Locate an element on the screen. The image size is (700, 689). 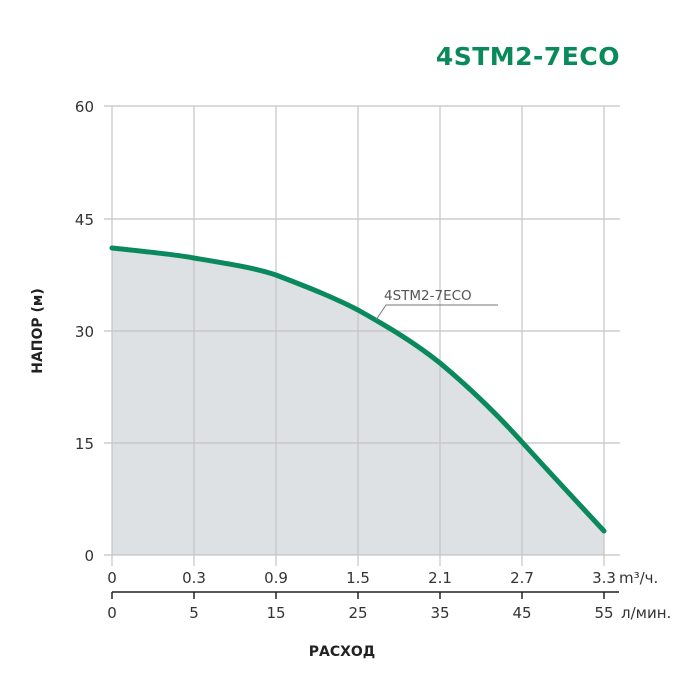
y-tick-label: 30 is located at coordinates (84, 332).